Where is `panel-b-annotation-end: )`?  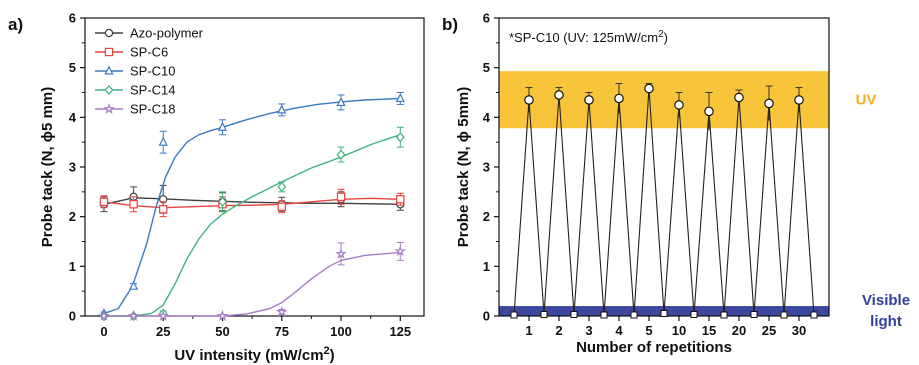 panel-b-annotation-end: ) is located at coordinates (666, 37).